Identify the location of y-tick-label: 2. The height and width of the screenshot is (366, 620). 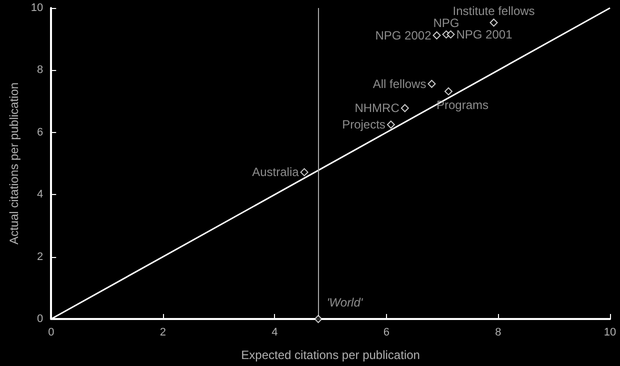
(40, 256).